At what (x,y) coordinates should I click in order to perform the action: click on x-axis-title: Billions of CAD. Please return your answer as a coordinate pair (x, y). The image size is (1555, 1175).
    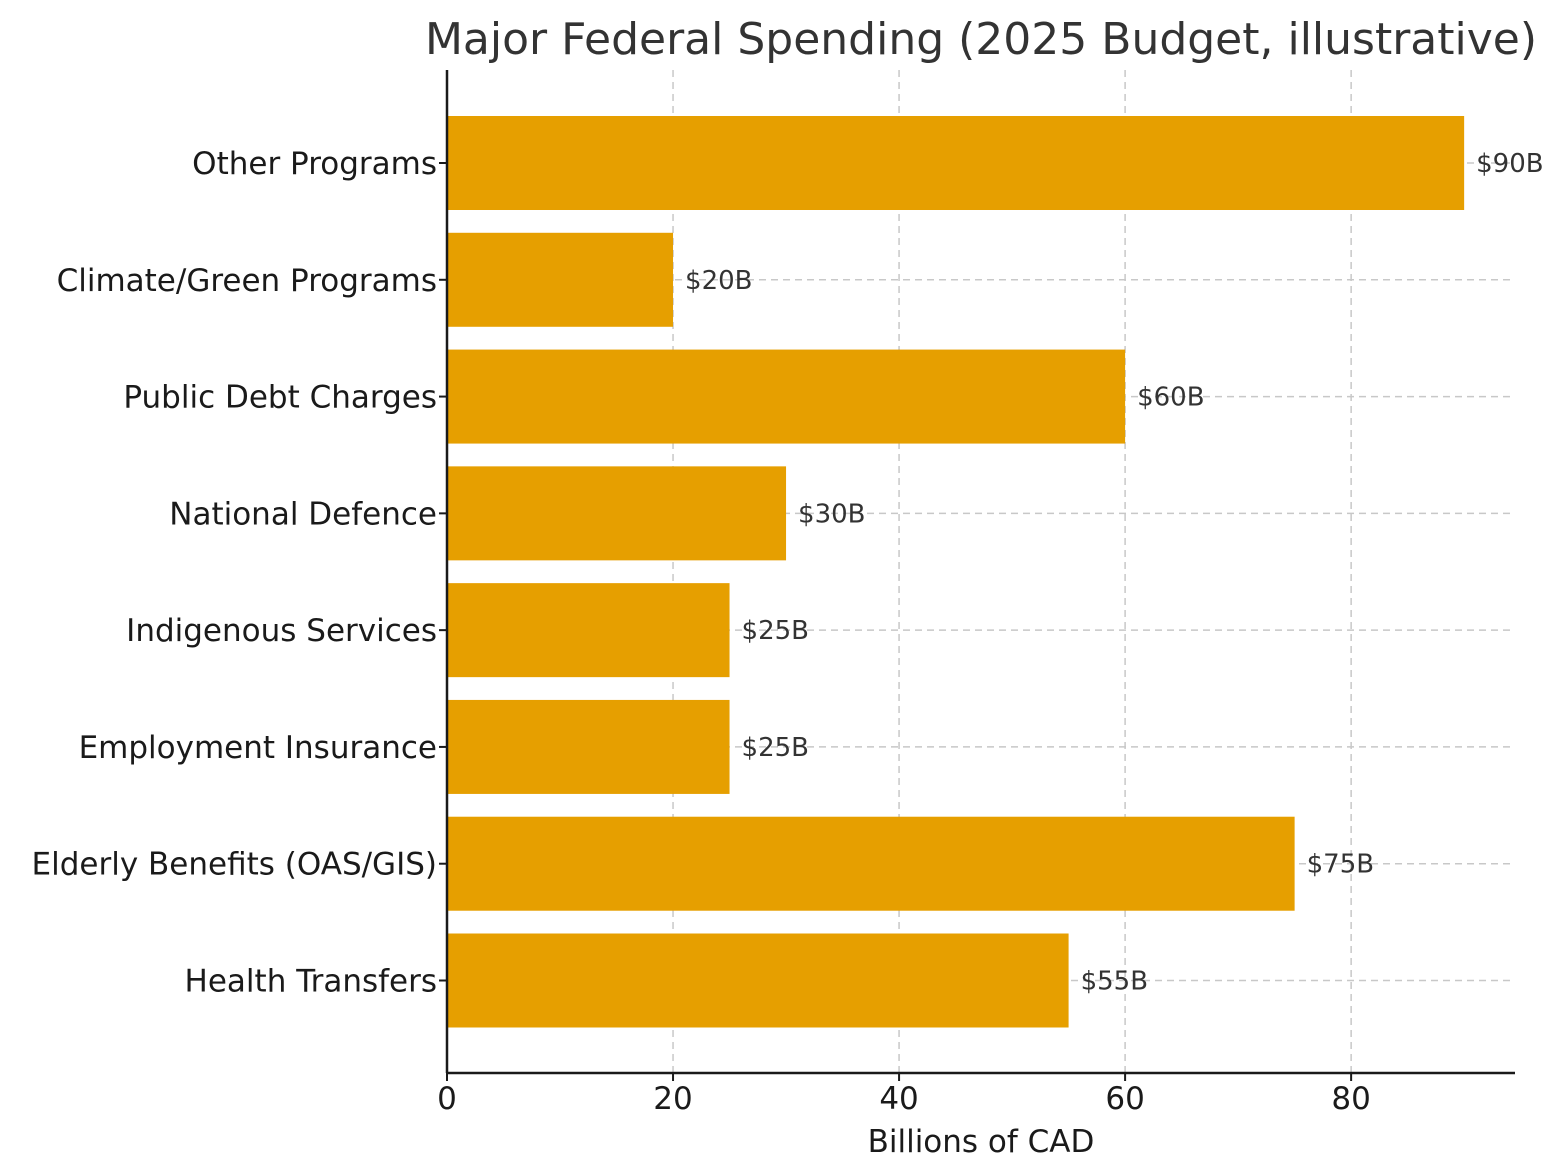
    Looking at the image, I should click on (981, 1142).